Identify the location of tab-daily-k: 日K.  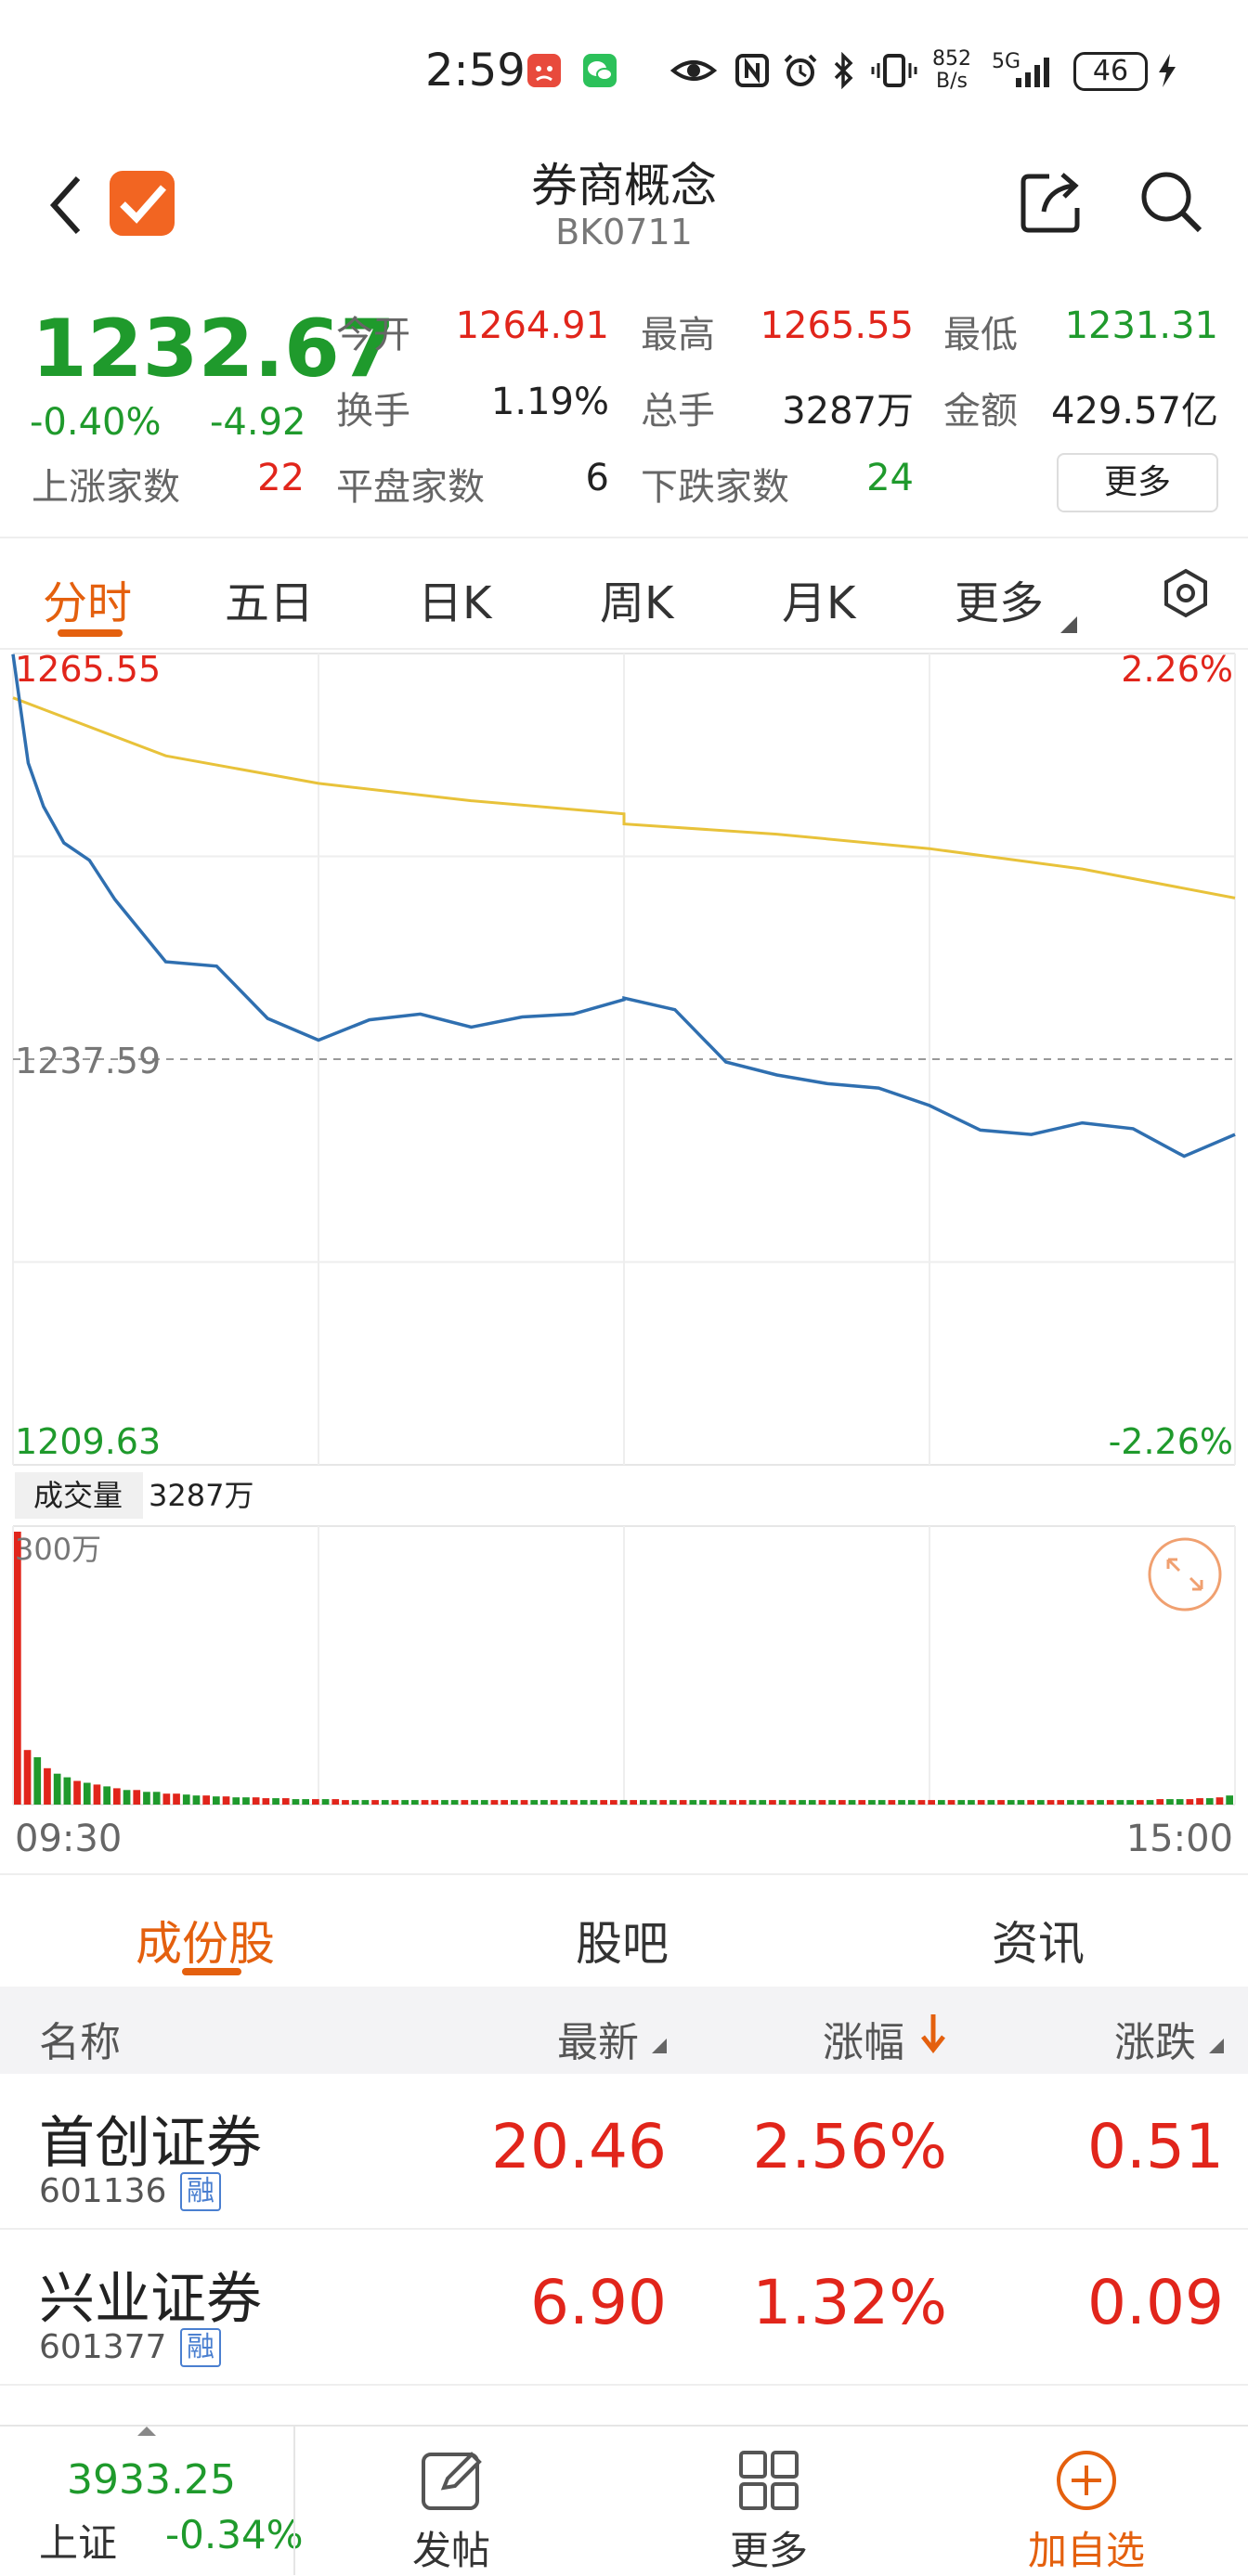
(455, 603).